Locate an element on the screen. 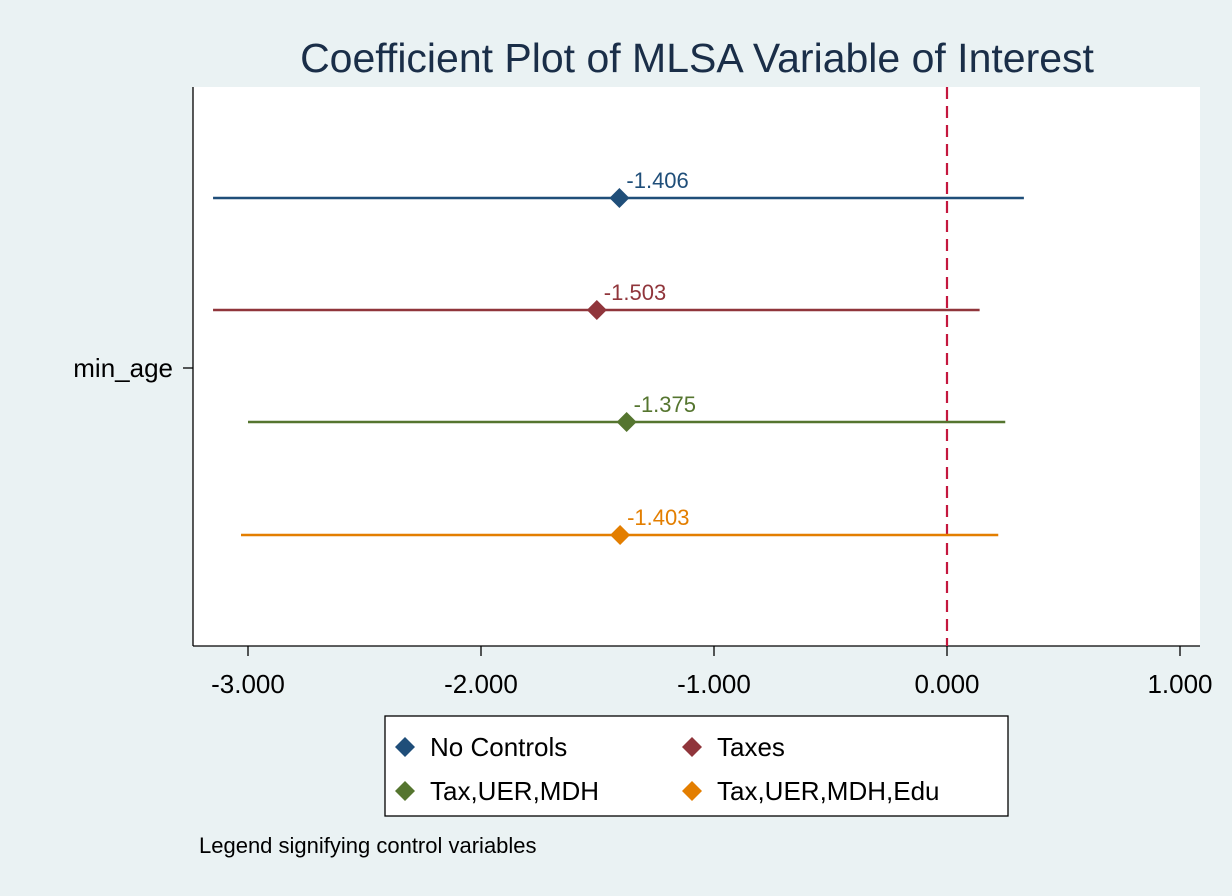 The height and width of the screenshot is (896, 1232). series-4: -1.403 is located at coordinates (620, 525).